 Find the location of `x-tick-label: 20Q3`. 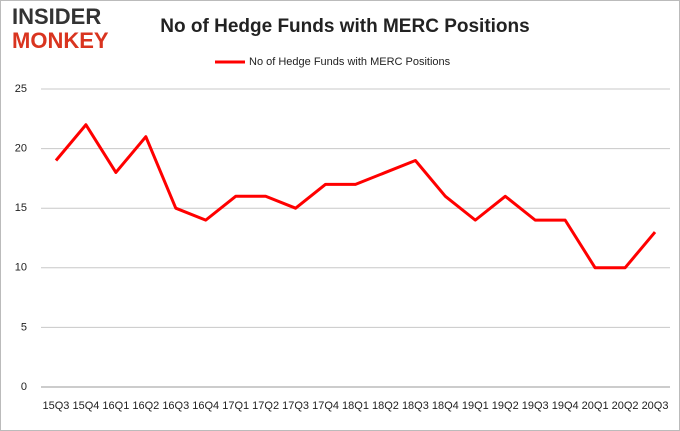

x-tick-label: 20Q3 is located at coordinates (655, 406).